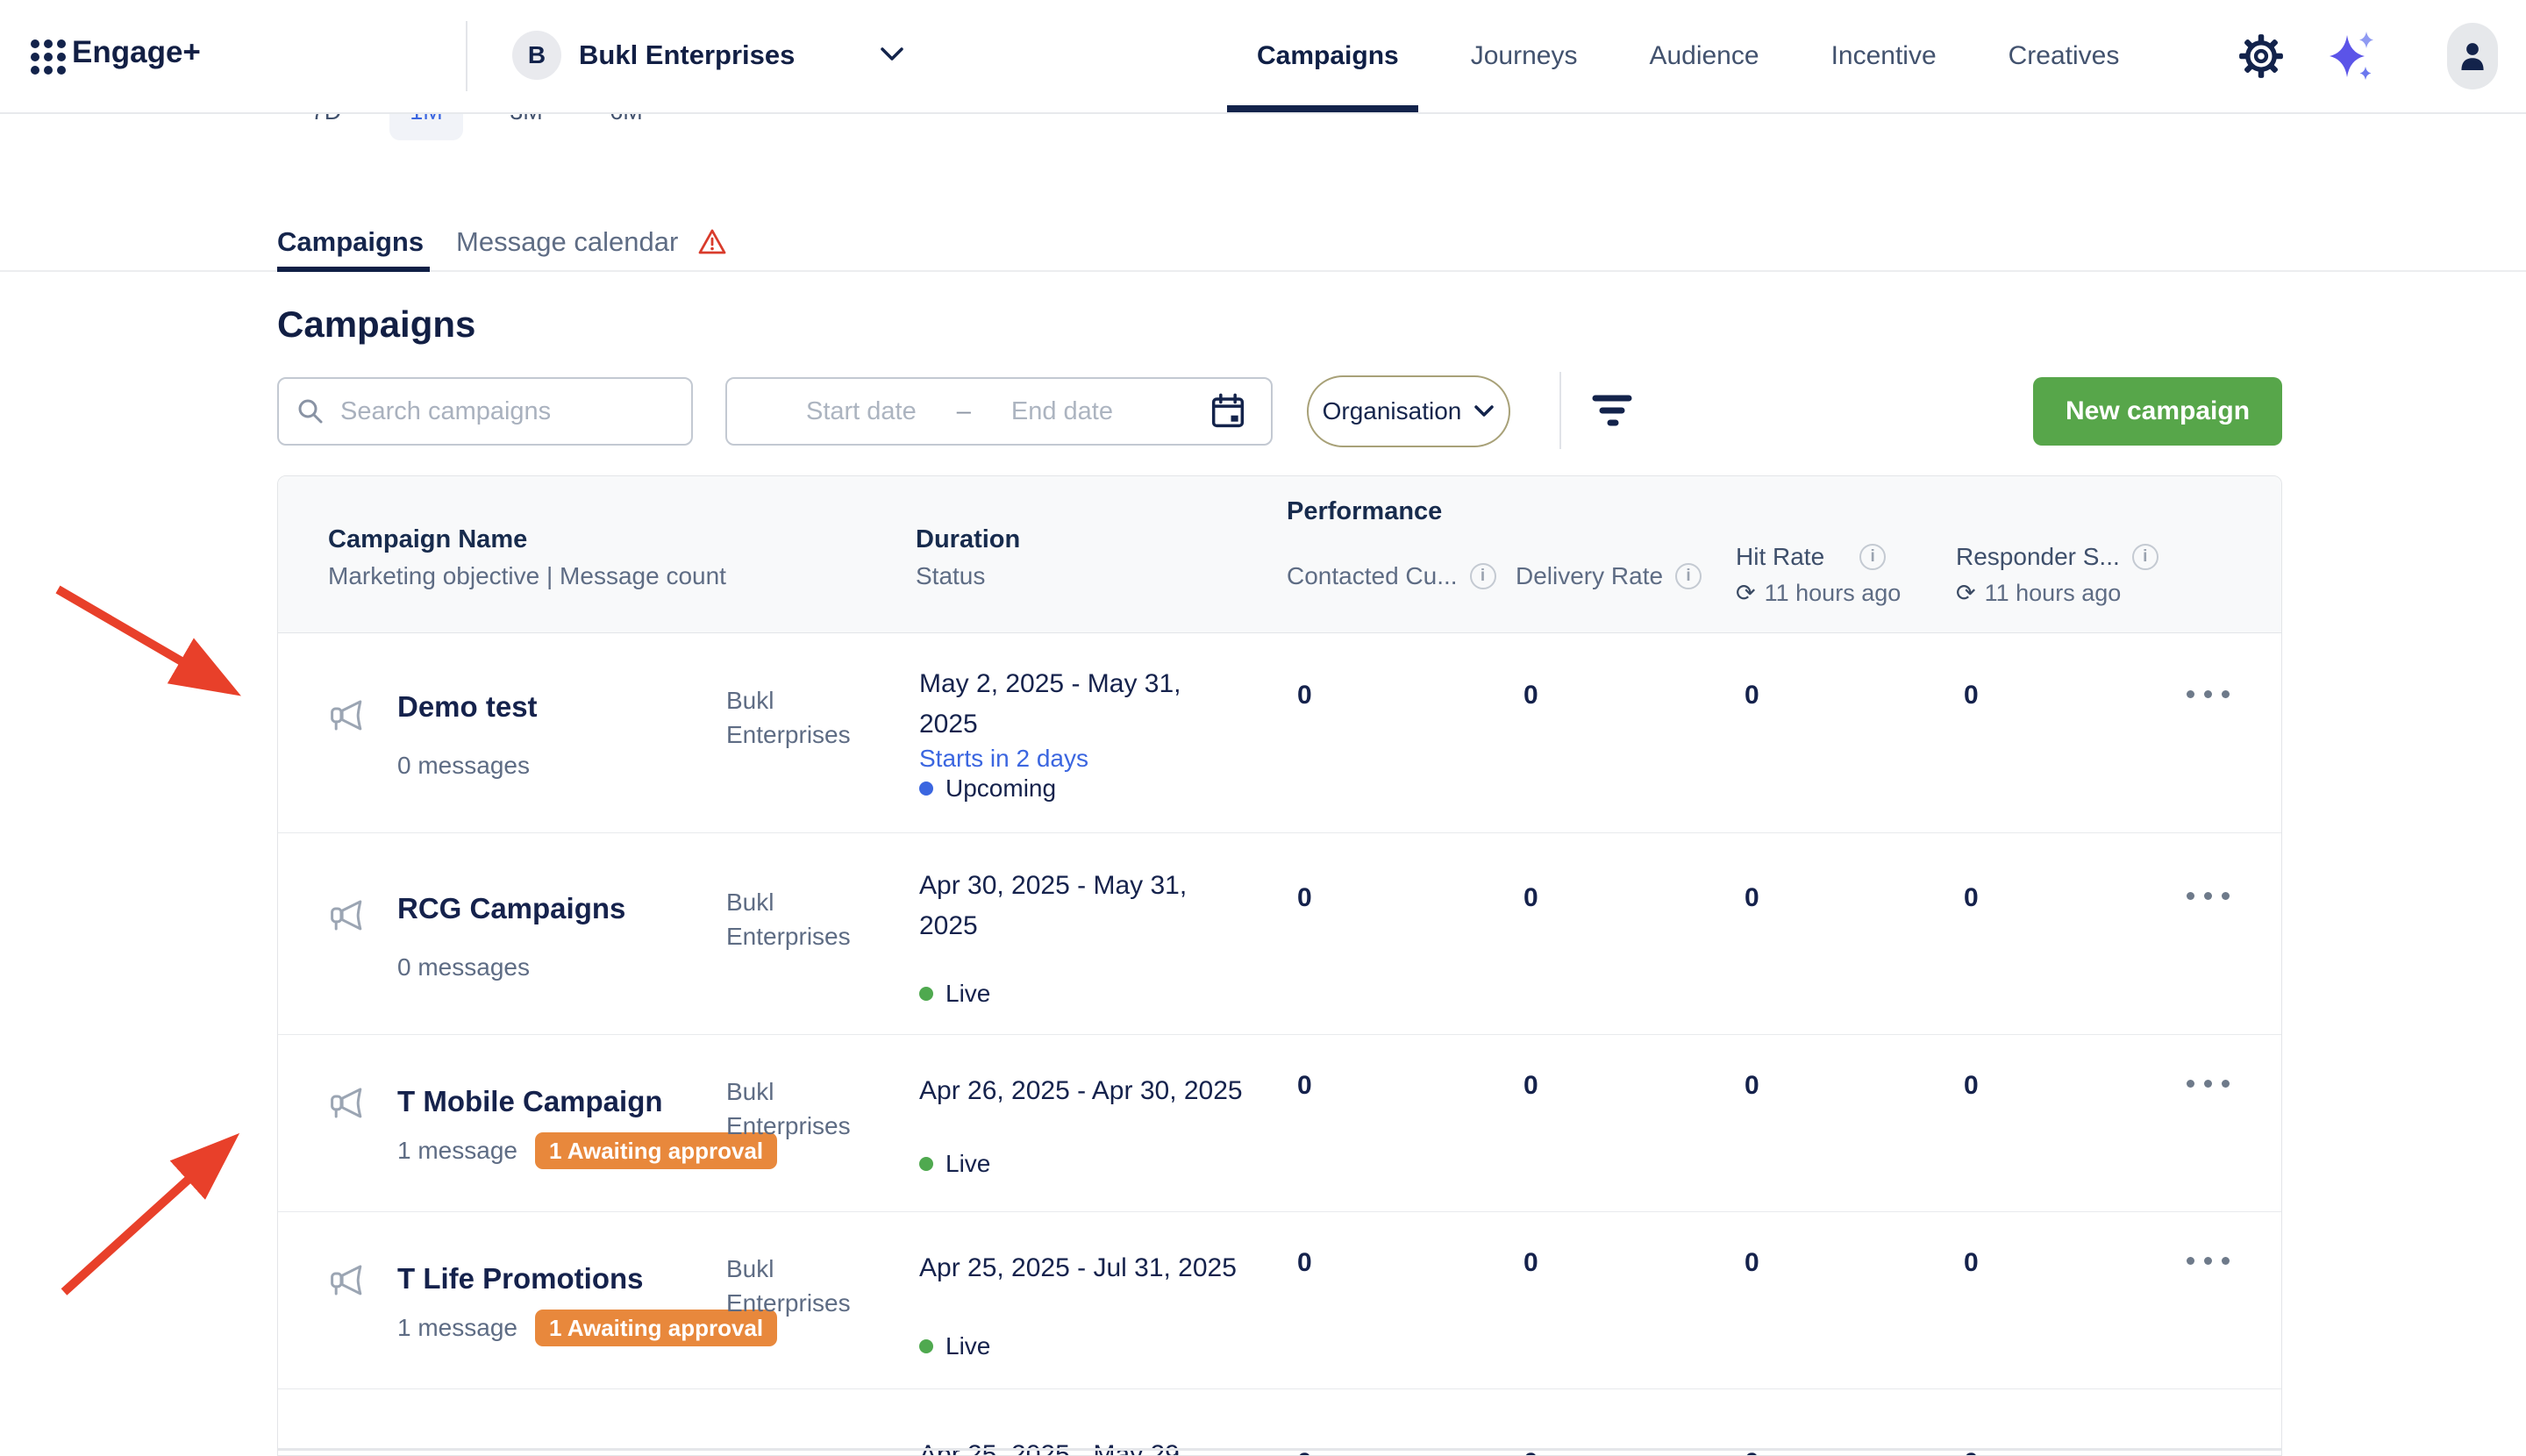  I want to click on campaign-name-link: Demo test, so click(467, 706).